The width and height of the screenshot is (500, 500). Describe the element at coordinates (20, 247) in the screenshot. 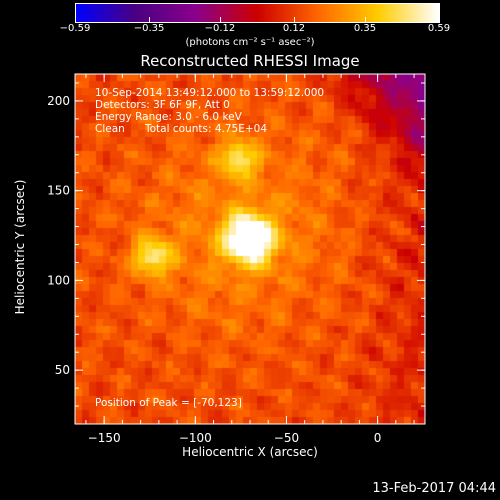

I see `y-axis-label: Heliocentric Y (arcsec)` at that location.